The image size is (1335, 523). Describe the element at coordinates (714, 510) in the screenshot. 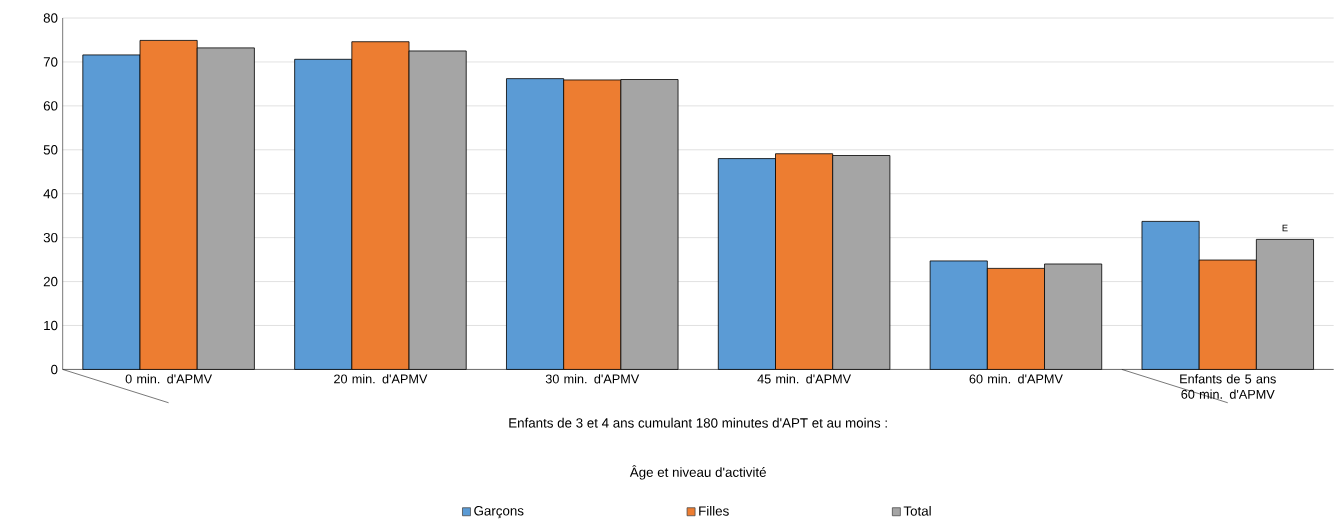

I see `legend-label: Filles` at that location.